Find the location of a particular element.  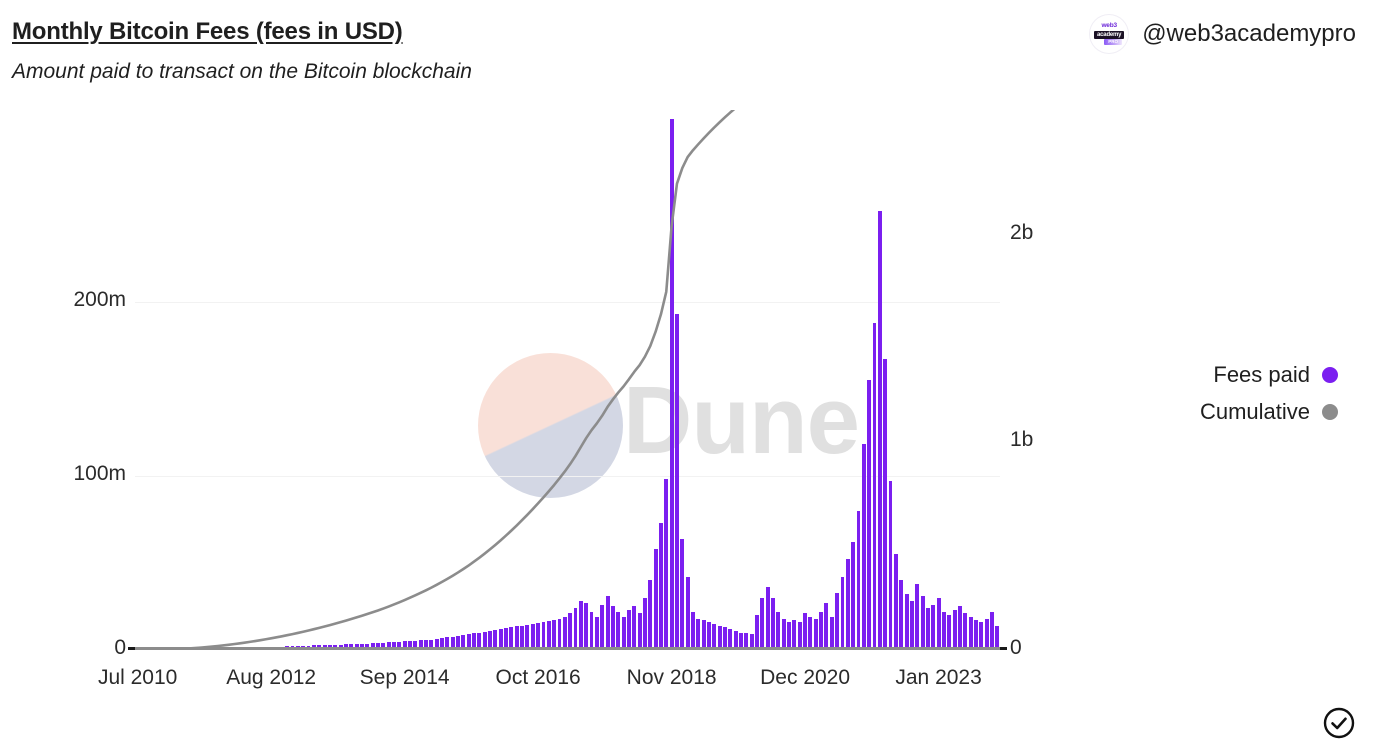

legend-item-fees-paid: Fees paid is located at coordinates (1275, 375).